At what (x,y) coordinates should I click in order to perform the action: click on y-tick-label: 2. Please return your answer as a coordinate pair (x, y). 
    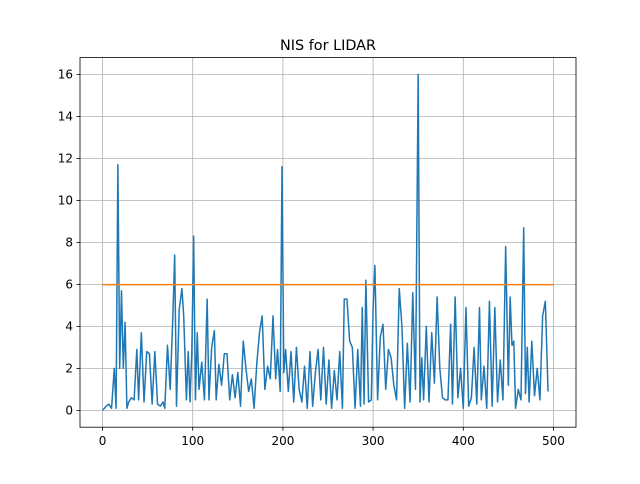
    Looking at the image, I should click on (69, 368).